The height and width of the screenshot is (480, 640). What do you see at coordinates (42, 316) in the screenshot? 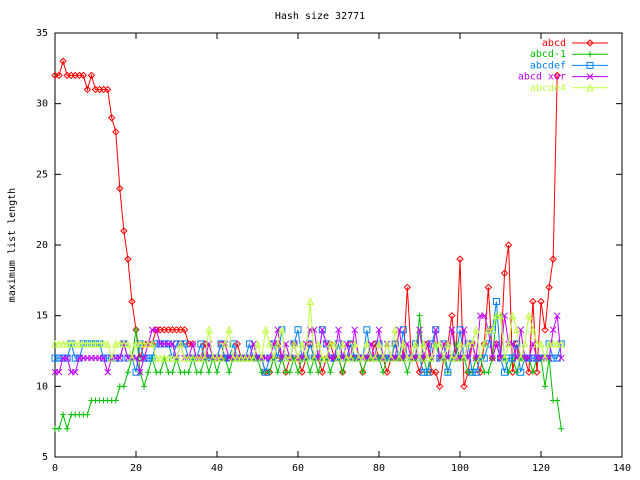
I see `y-tick-label: 15` at bounding box center [42, 316].